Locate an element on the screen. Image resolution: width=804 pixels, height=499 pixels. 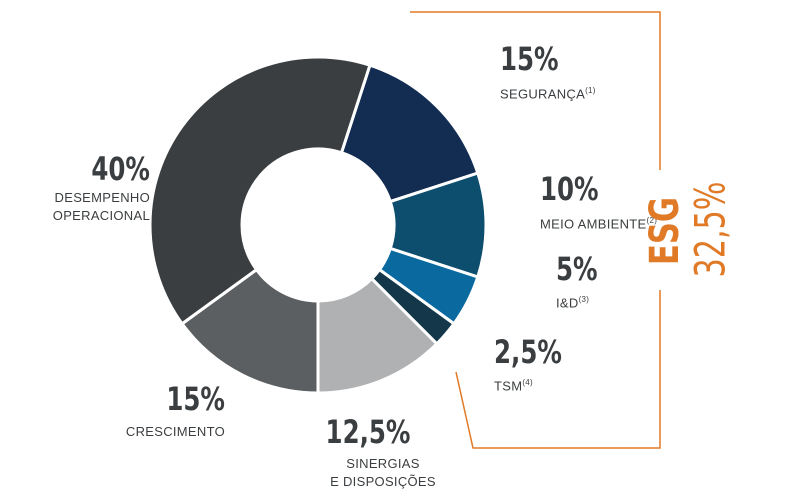
footnote: (1) is located at coordinates (590, 90).